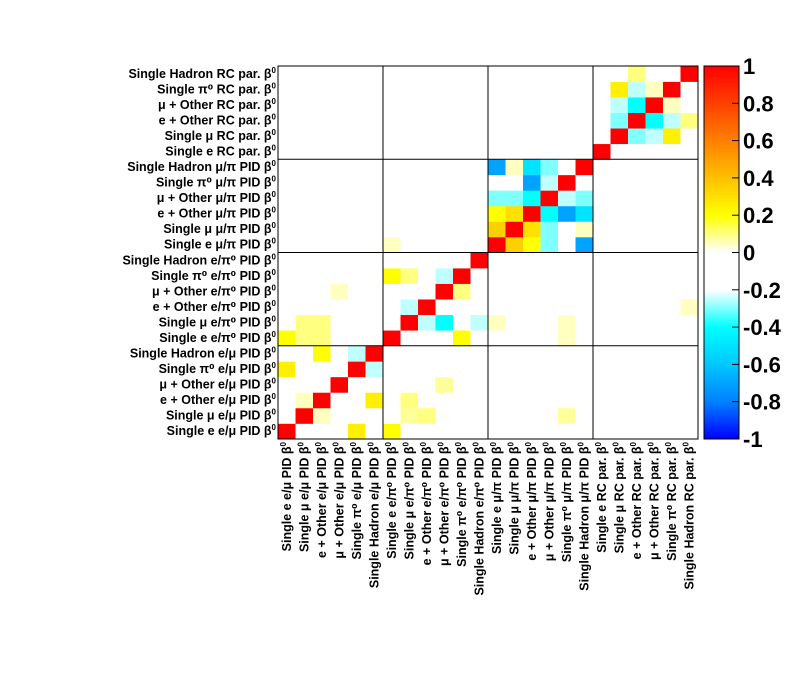  What do you see at coordinates (286, 496) in the screenshot?
I see `x-tick-label: Single e e/μ PID β0` at bounding box center [286, 496].